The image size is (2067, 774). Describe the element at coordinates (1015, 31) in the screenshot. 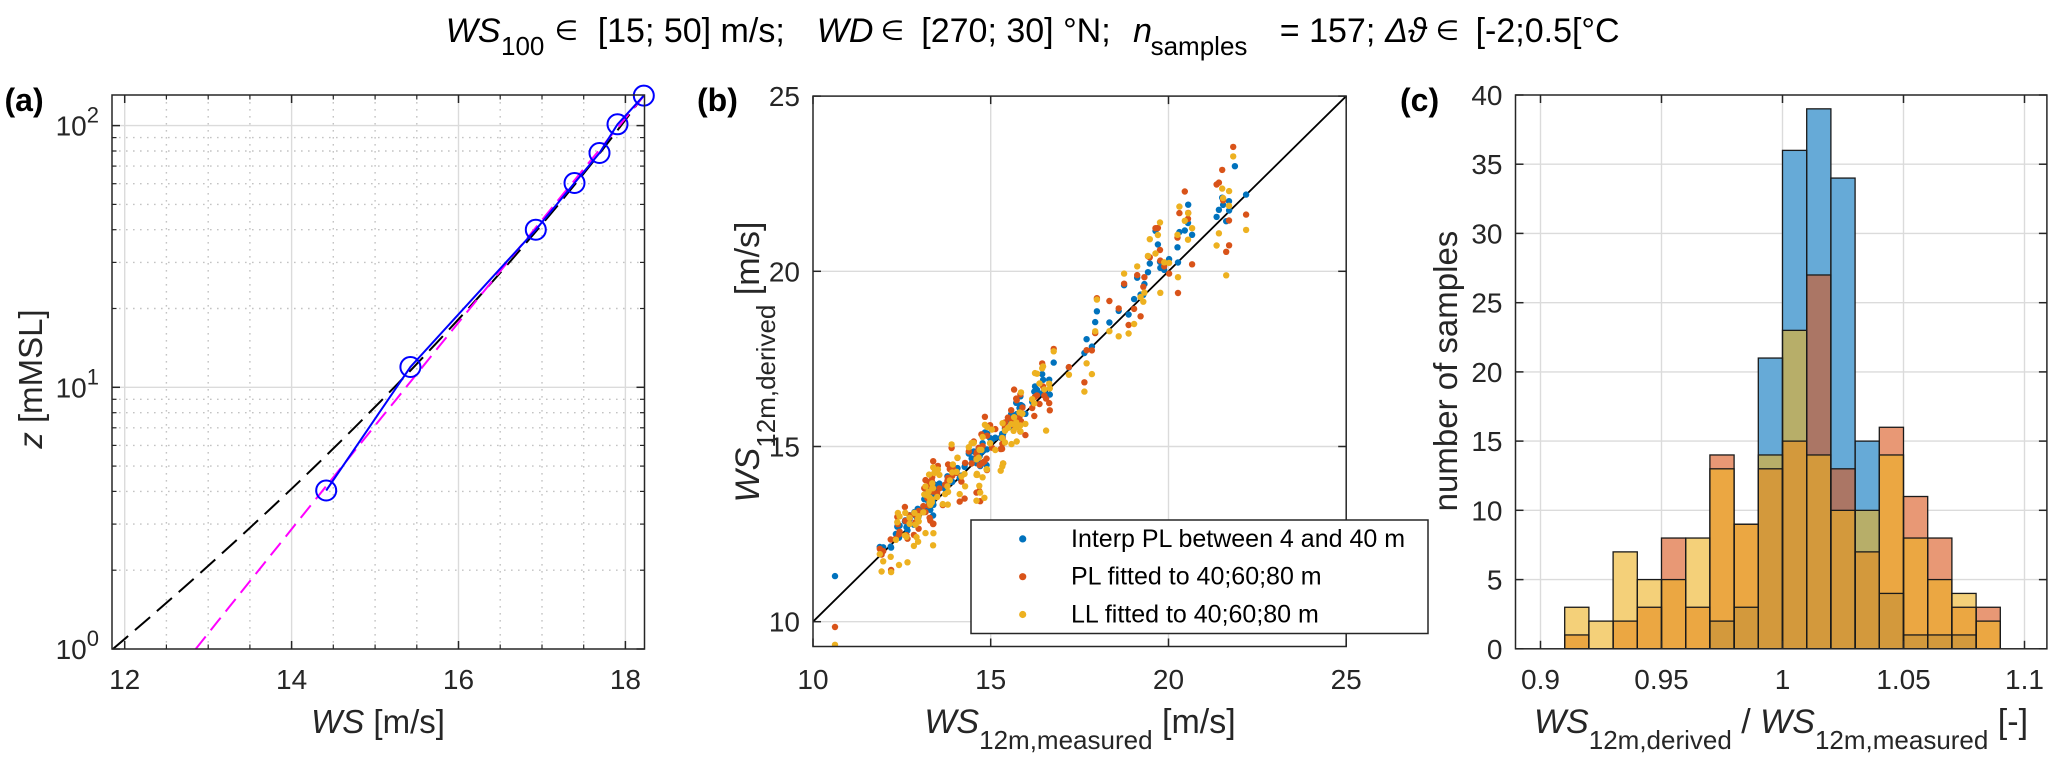

I see `svg-text: [270; 30] °N;` at that location.